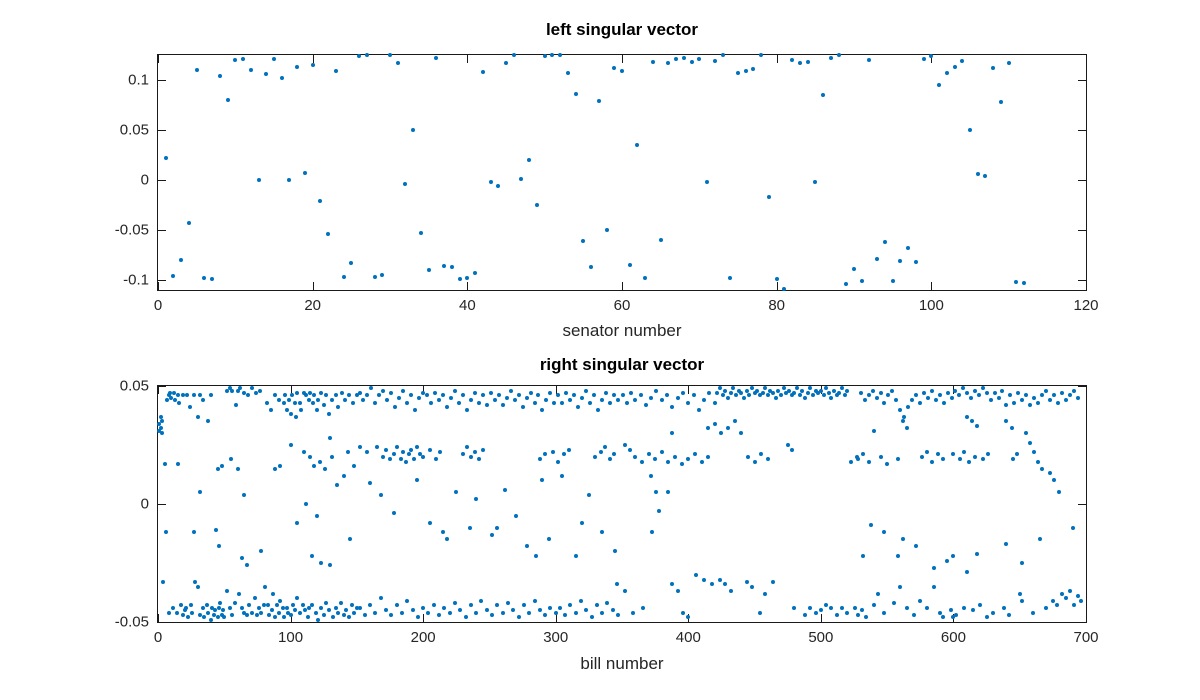  Describe the element at coordinates (134, 130) in the screenshot. I see `y-tick-label: 0.05` at that location.